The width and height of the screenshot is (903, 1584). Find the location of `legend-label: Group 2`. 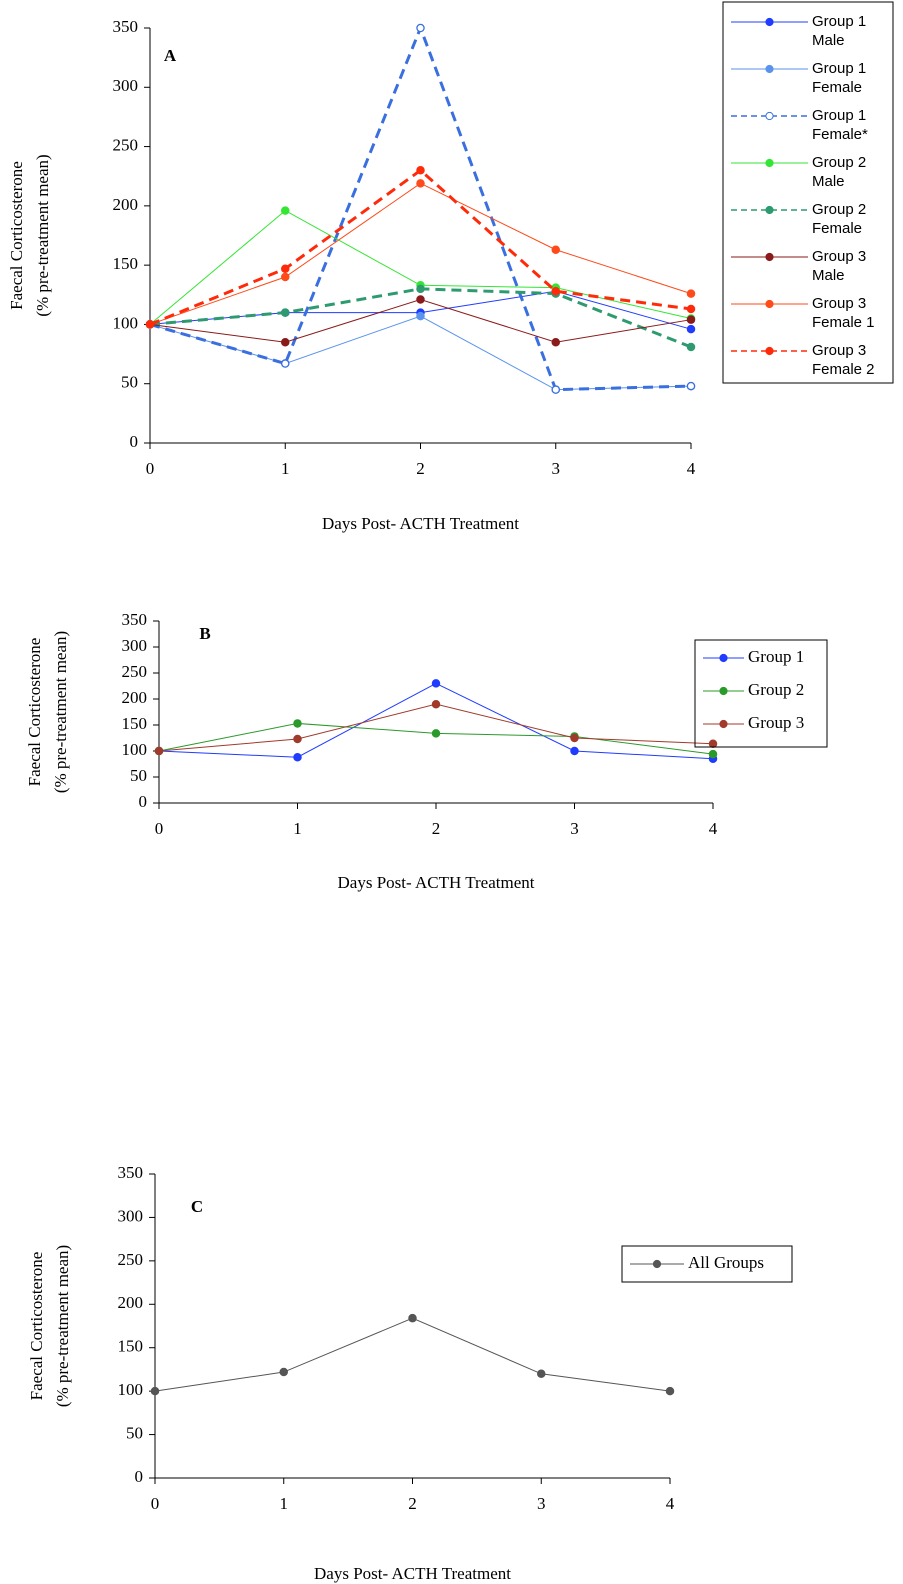

legend-label: Group 2 is located at coordinates (776, 689).